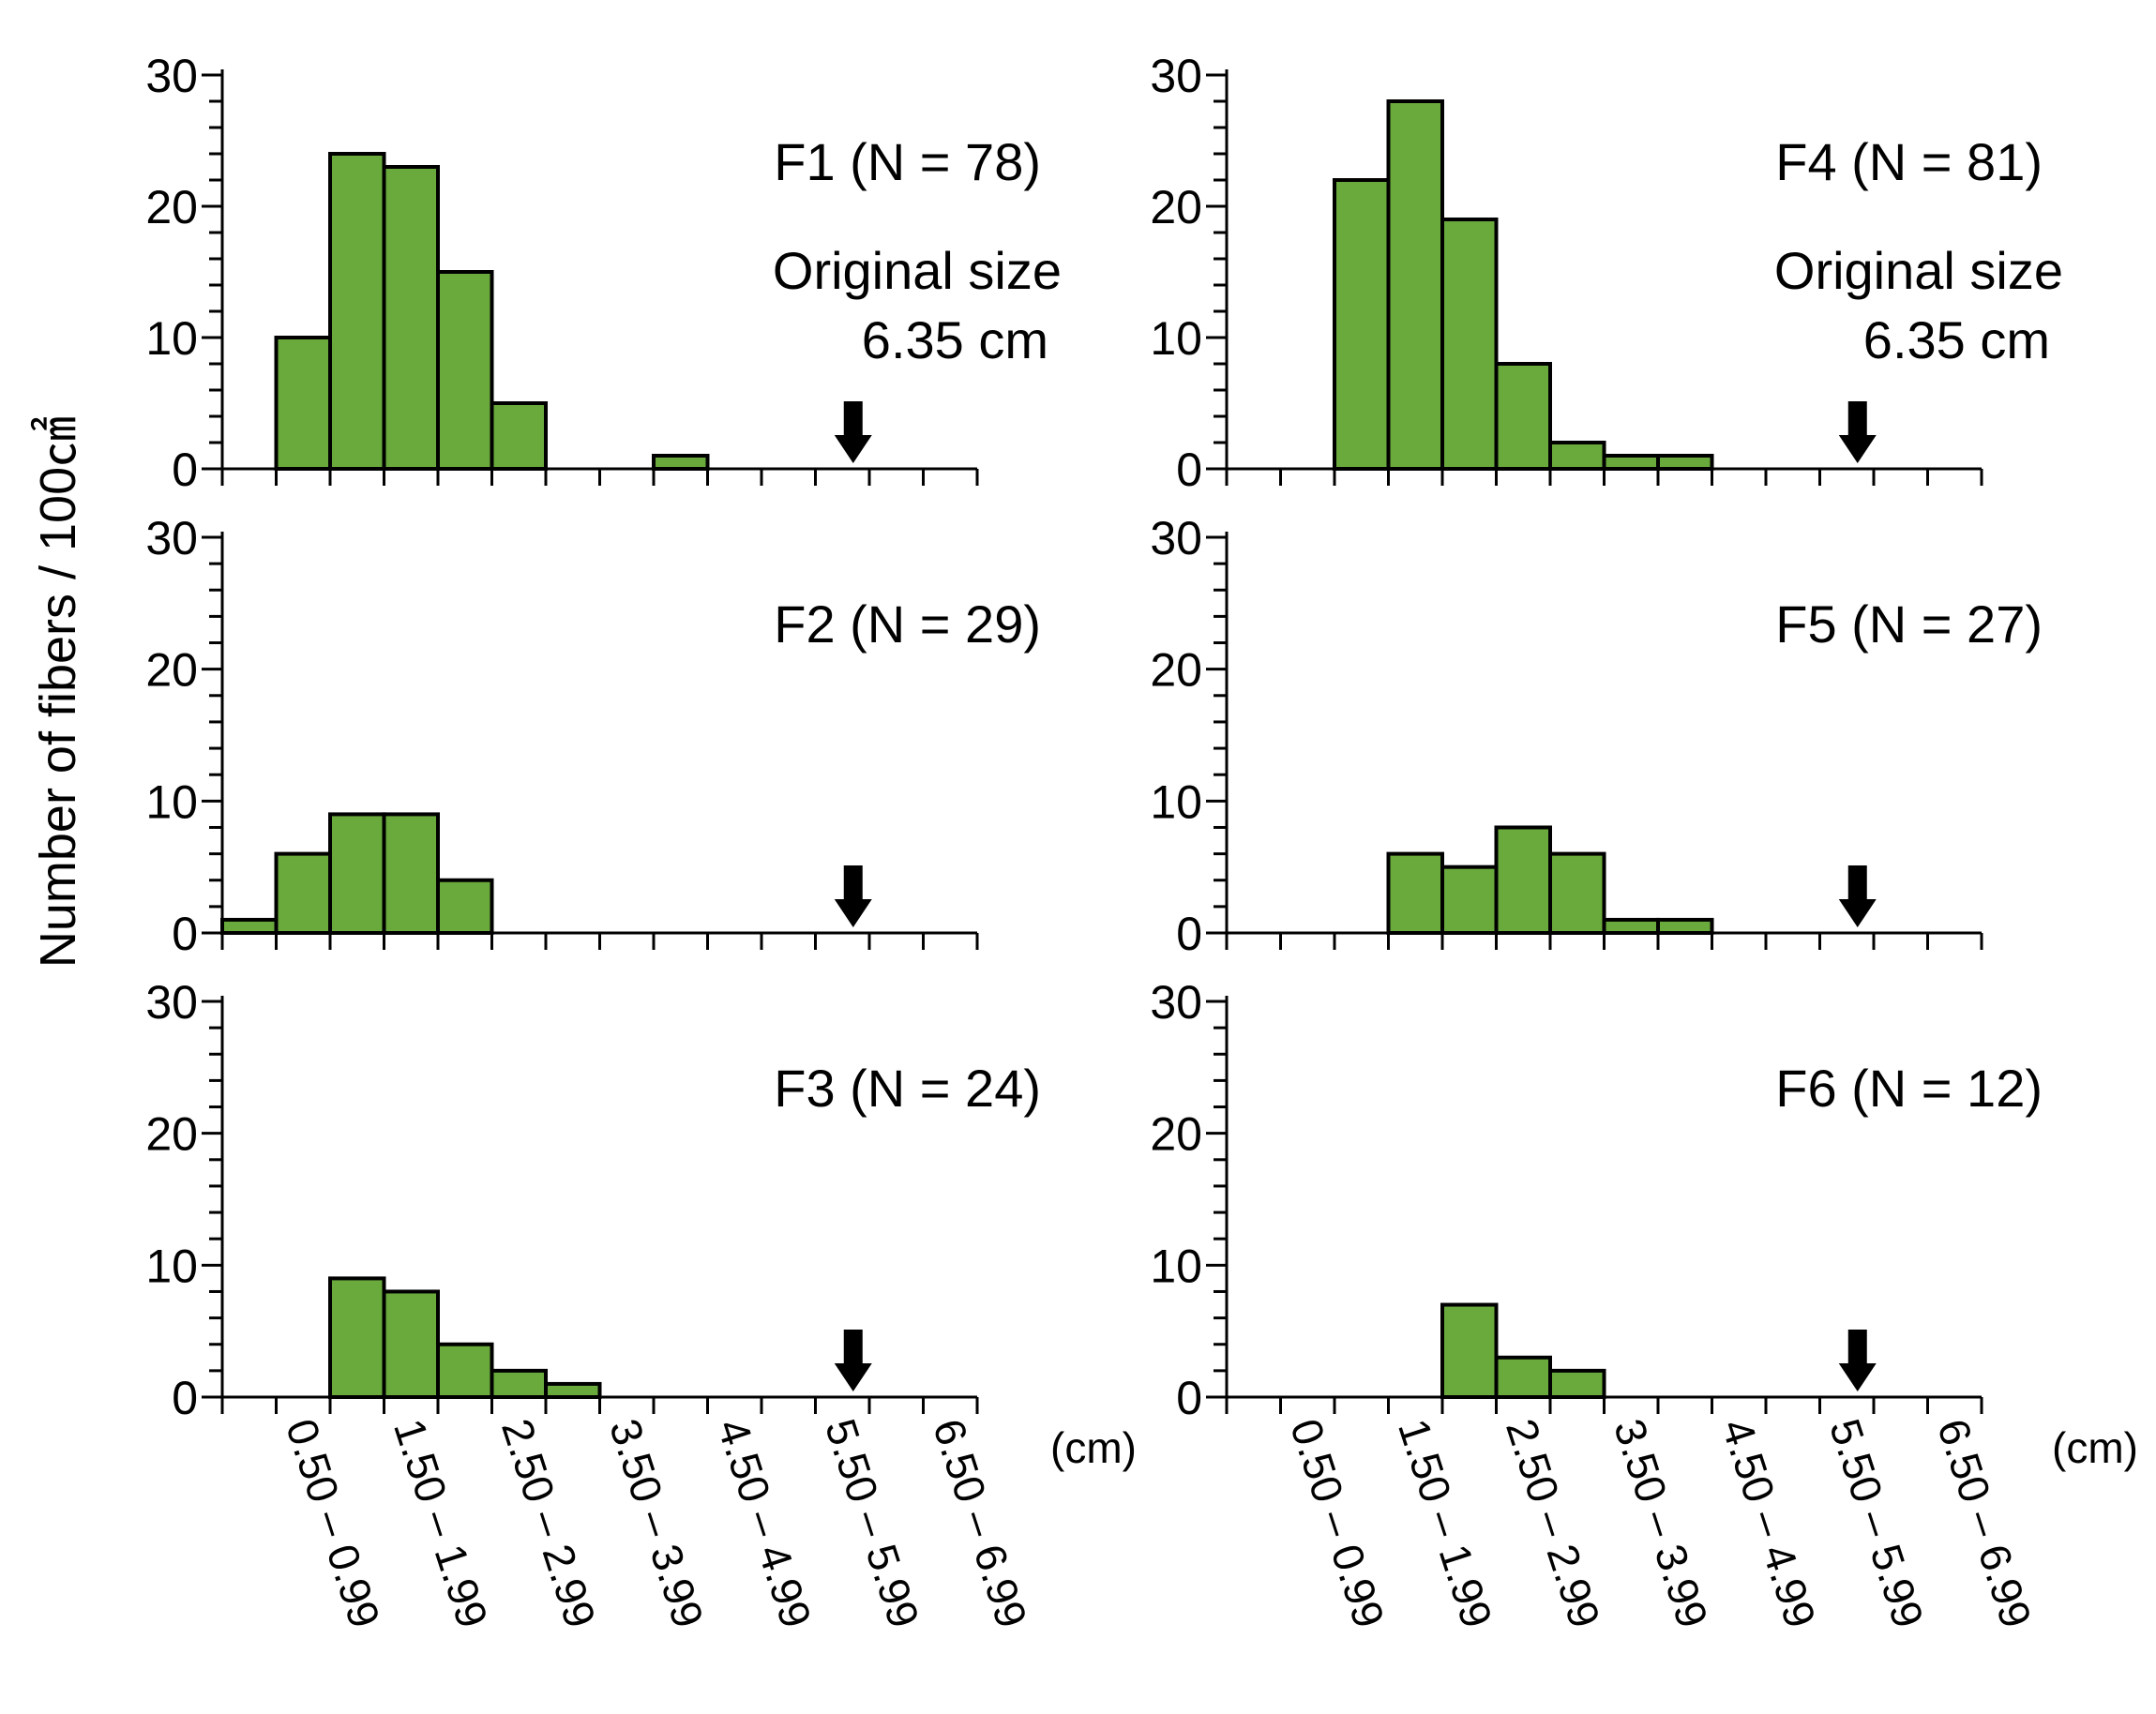 Image resolution: width=2156 pixels, height=1714 pixels. Describe the element at coordinates (593, 736) in the screenshot. I see `panel-f2: 0 10 20 30 F2 (N = 29)` at that location.